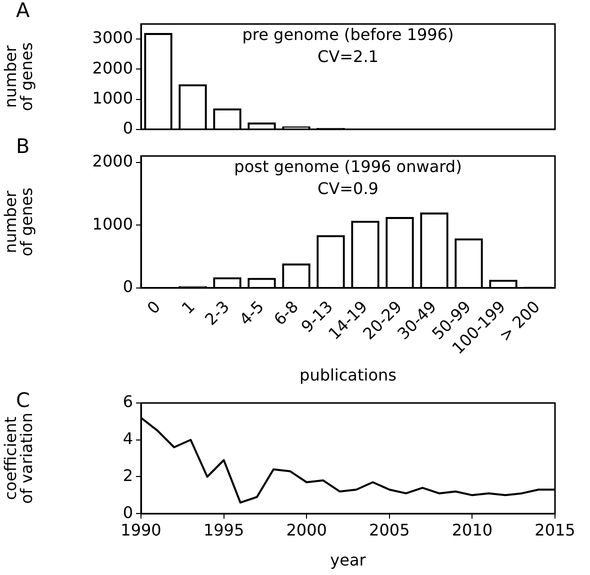 The width and height of the screenshot is (590, 575). I want to click on x-tick-label: 1, so click(188, 307).